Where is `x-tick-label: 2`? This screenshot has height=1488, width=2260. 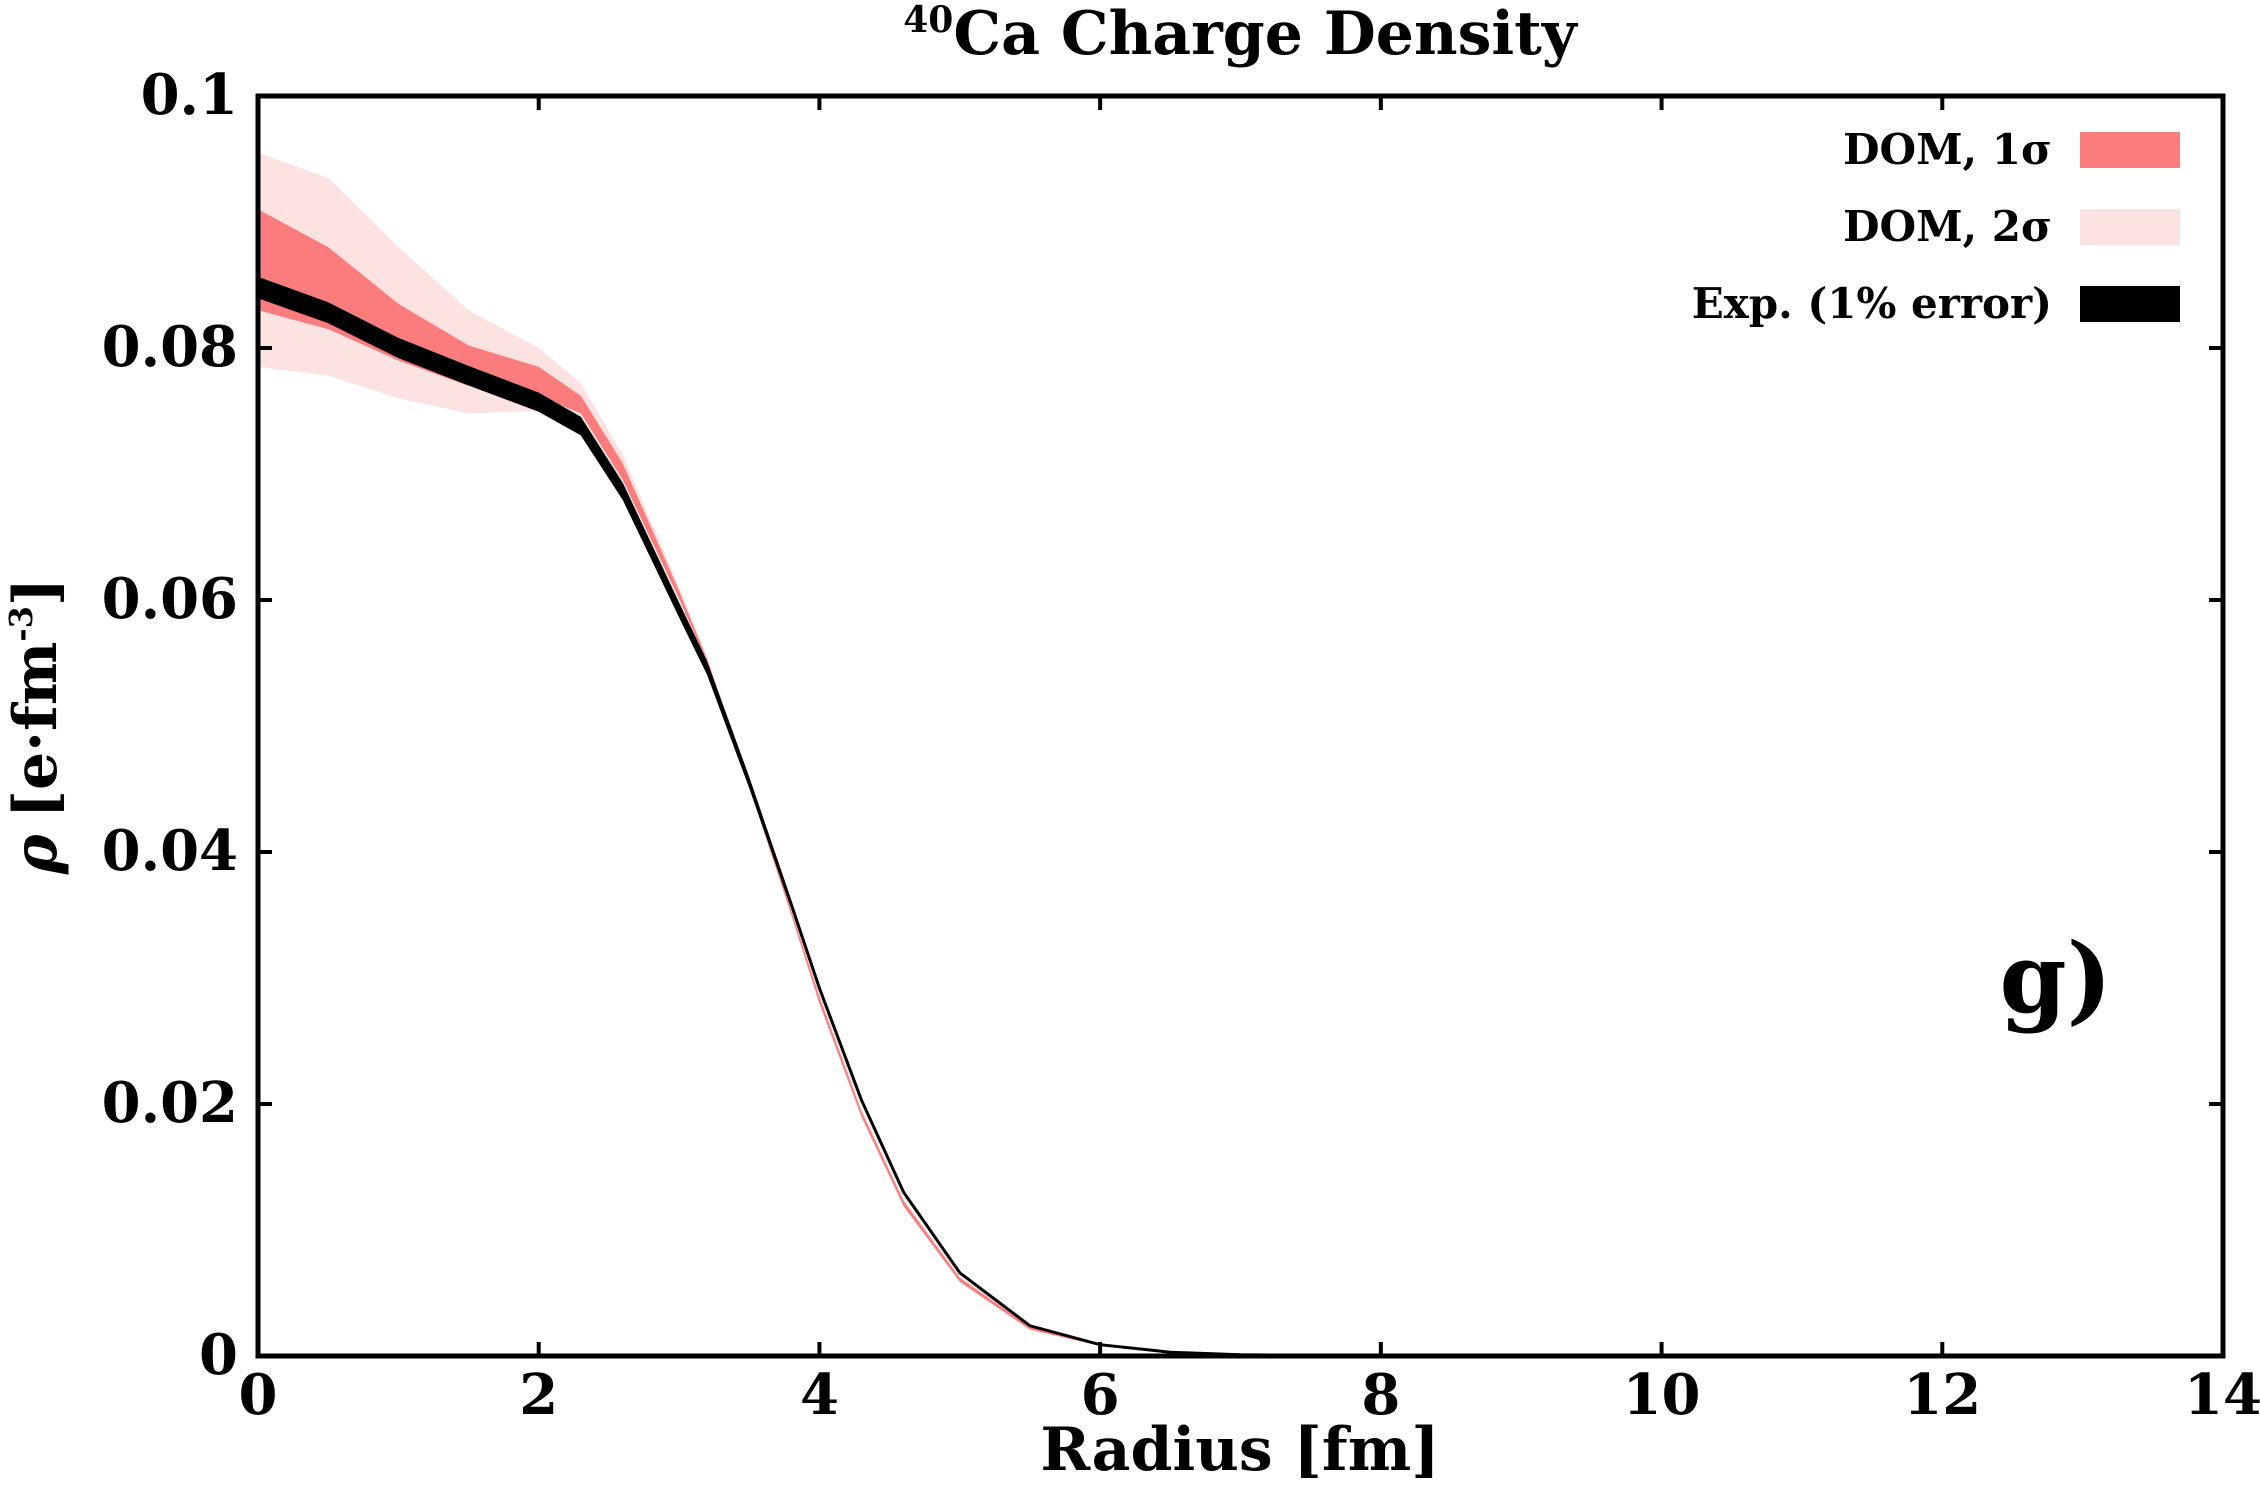
x-tick-label: 2 is located at coordinates (538, 1395).